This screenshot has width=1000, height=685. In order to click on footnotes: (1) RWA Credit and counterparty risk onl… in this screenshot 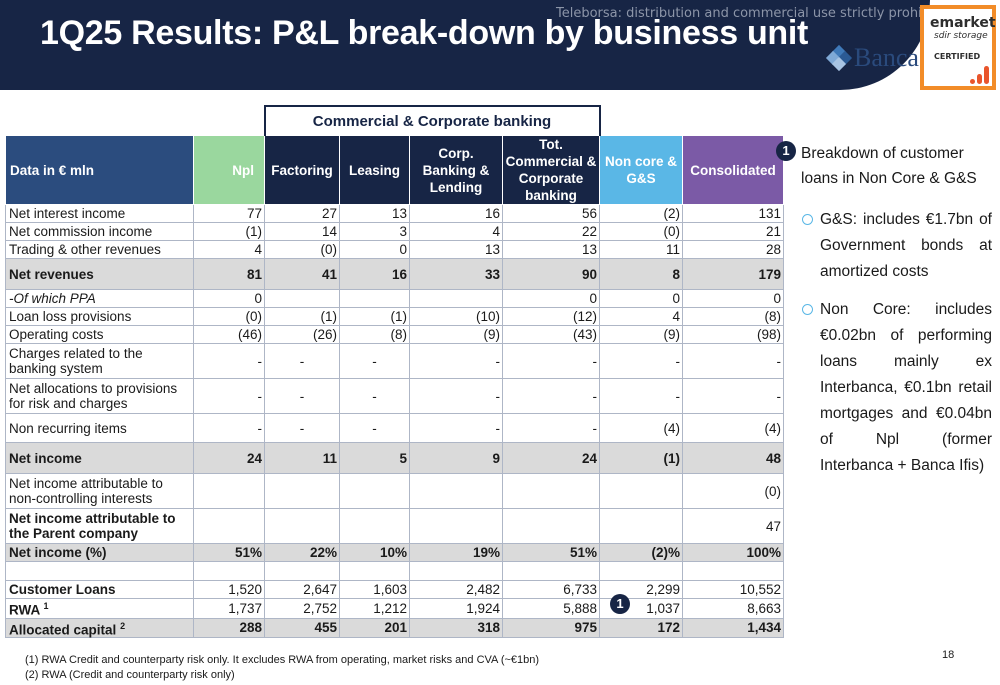, I will do `click(282, 668)`.